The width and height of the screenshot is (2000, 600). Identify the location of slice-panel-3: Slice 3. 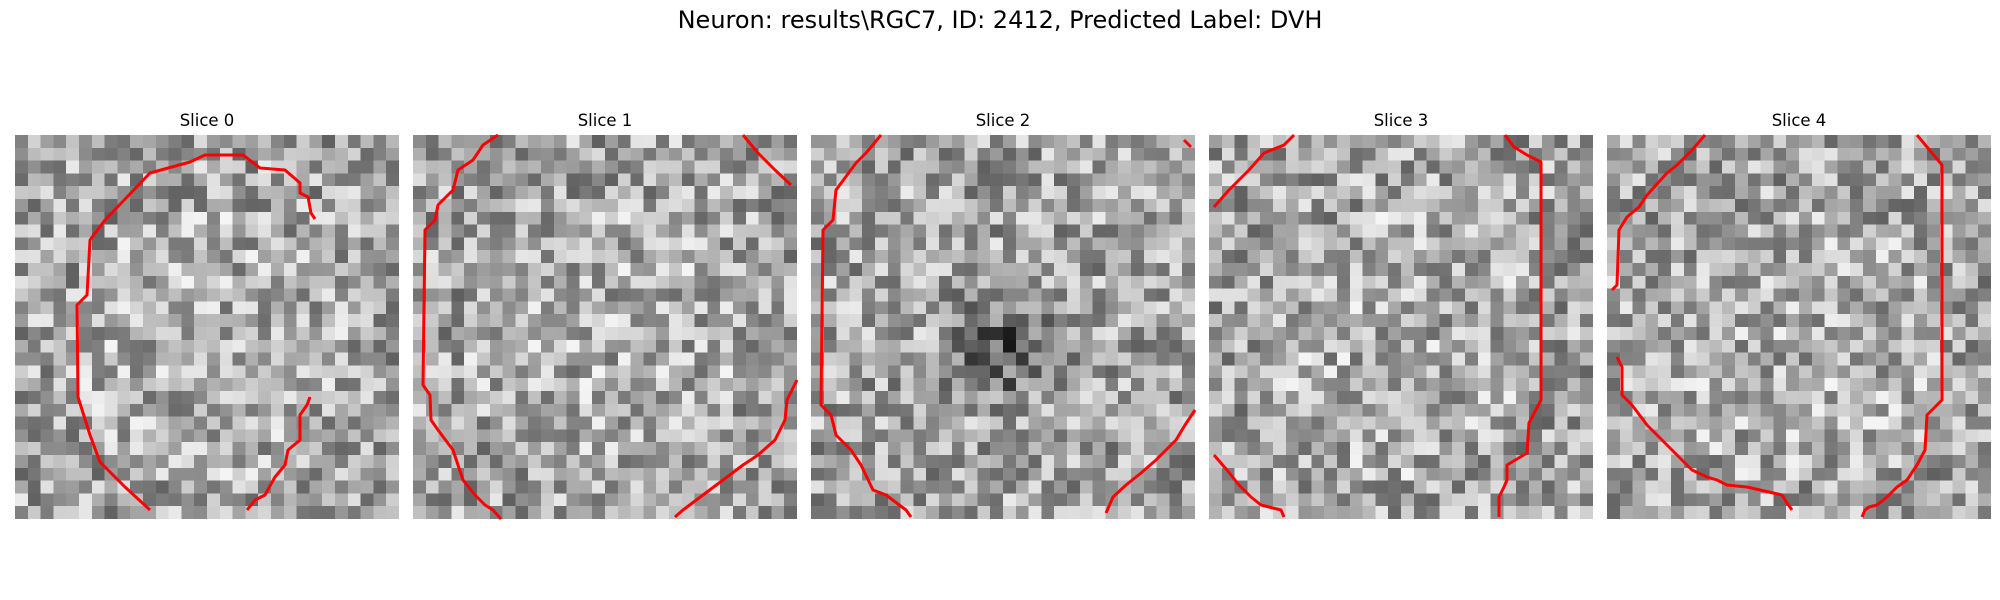
(1401, 314).